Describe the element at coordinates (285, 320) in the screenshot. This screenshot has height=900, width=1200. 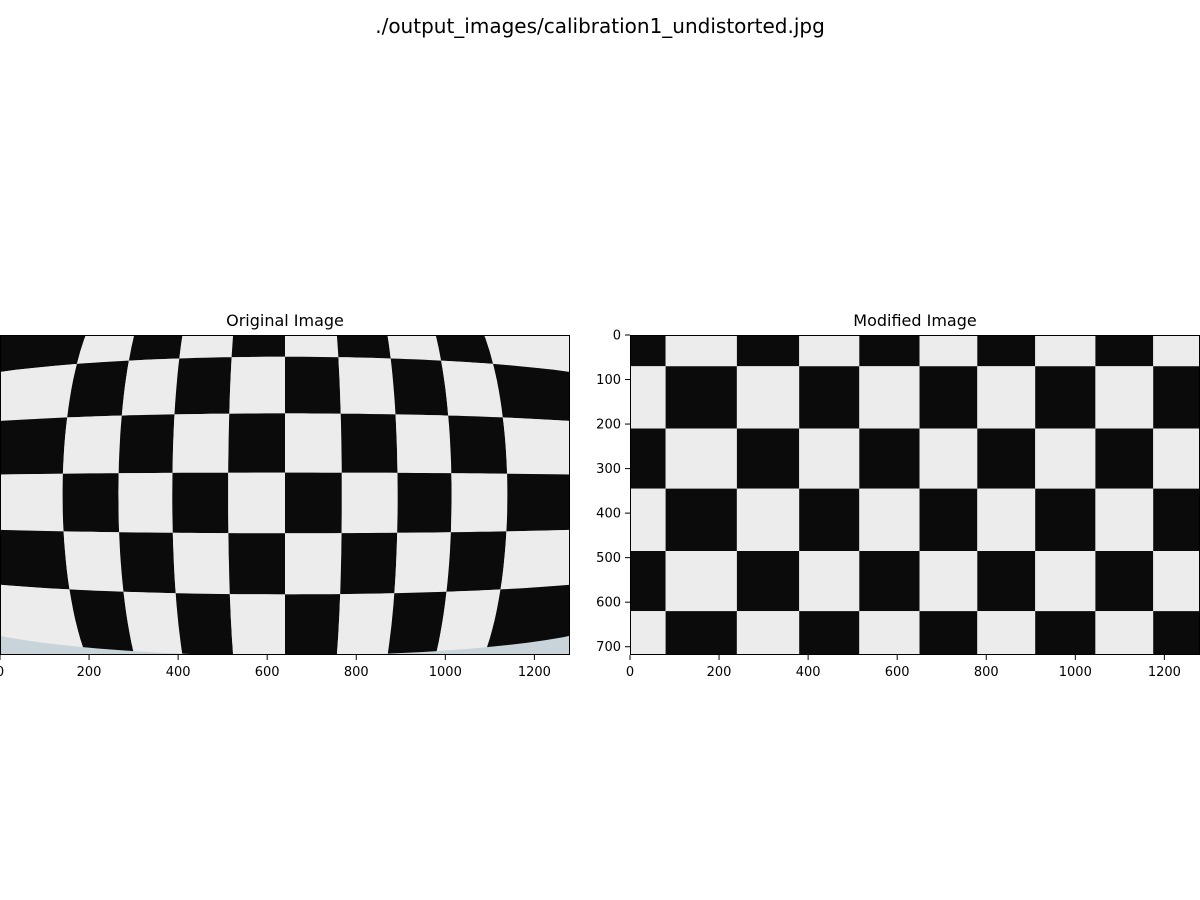
I see `original-image-title: Original Image` at that location.